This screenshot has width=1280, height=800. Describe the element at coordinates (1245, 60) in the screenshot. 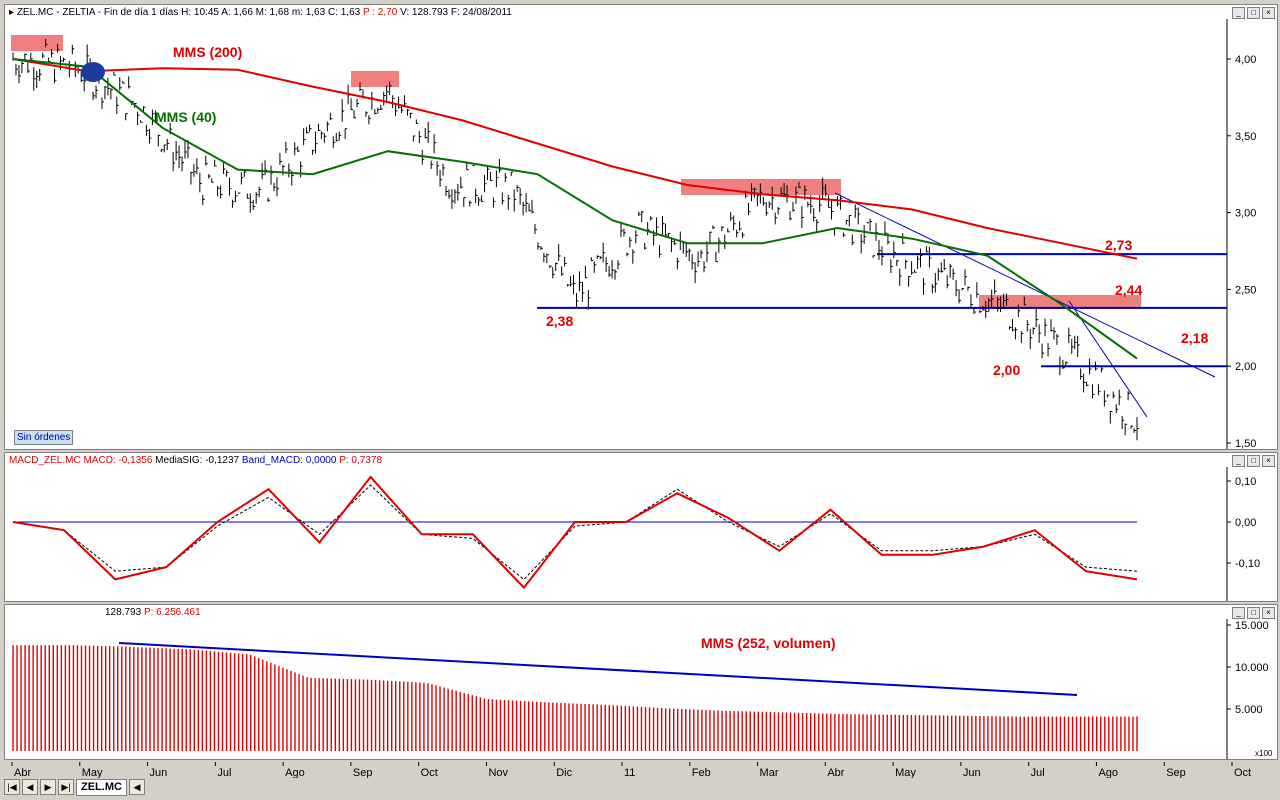

I see `price-y-tick-label: 4,00` at that location.